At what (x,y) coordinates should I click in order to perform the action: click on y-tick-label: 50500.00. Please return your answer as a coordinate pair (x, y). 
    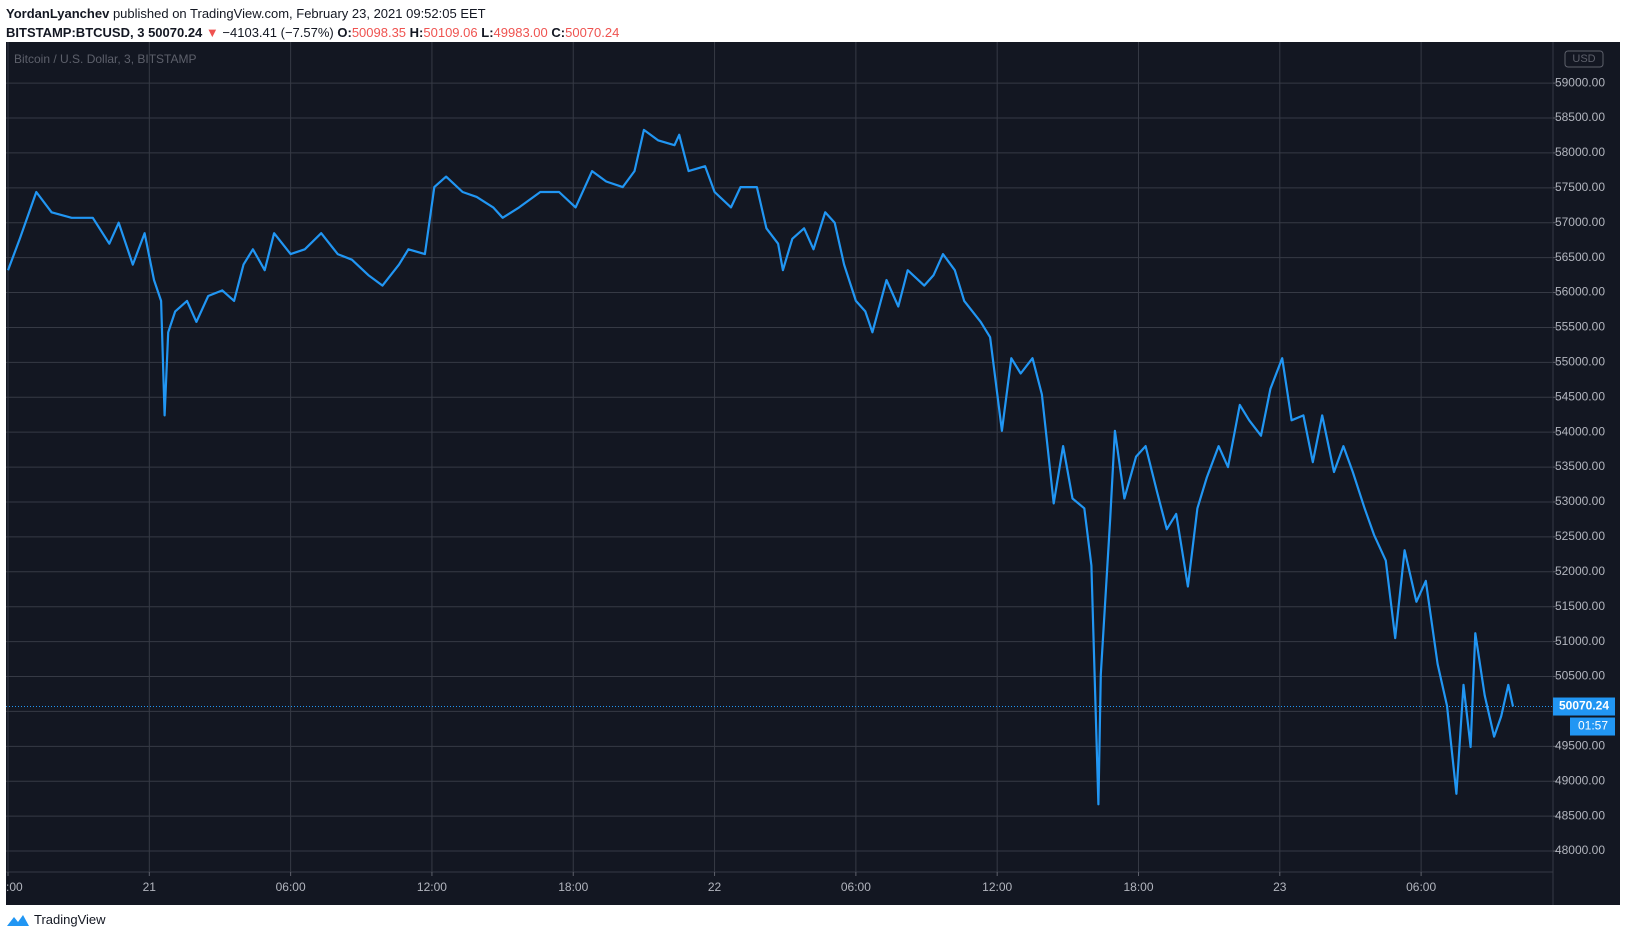
    Looking at the image, I should click on (1580, 676).